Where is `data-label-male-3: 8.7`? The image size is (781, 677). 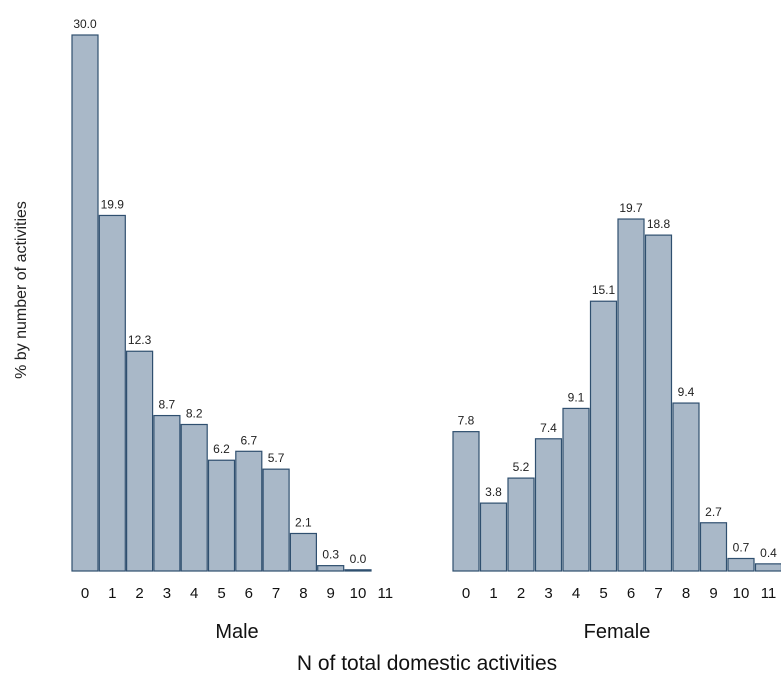 data-label-male-3: 8.7 is located at coordinates (167, 405).